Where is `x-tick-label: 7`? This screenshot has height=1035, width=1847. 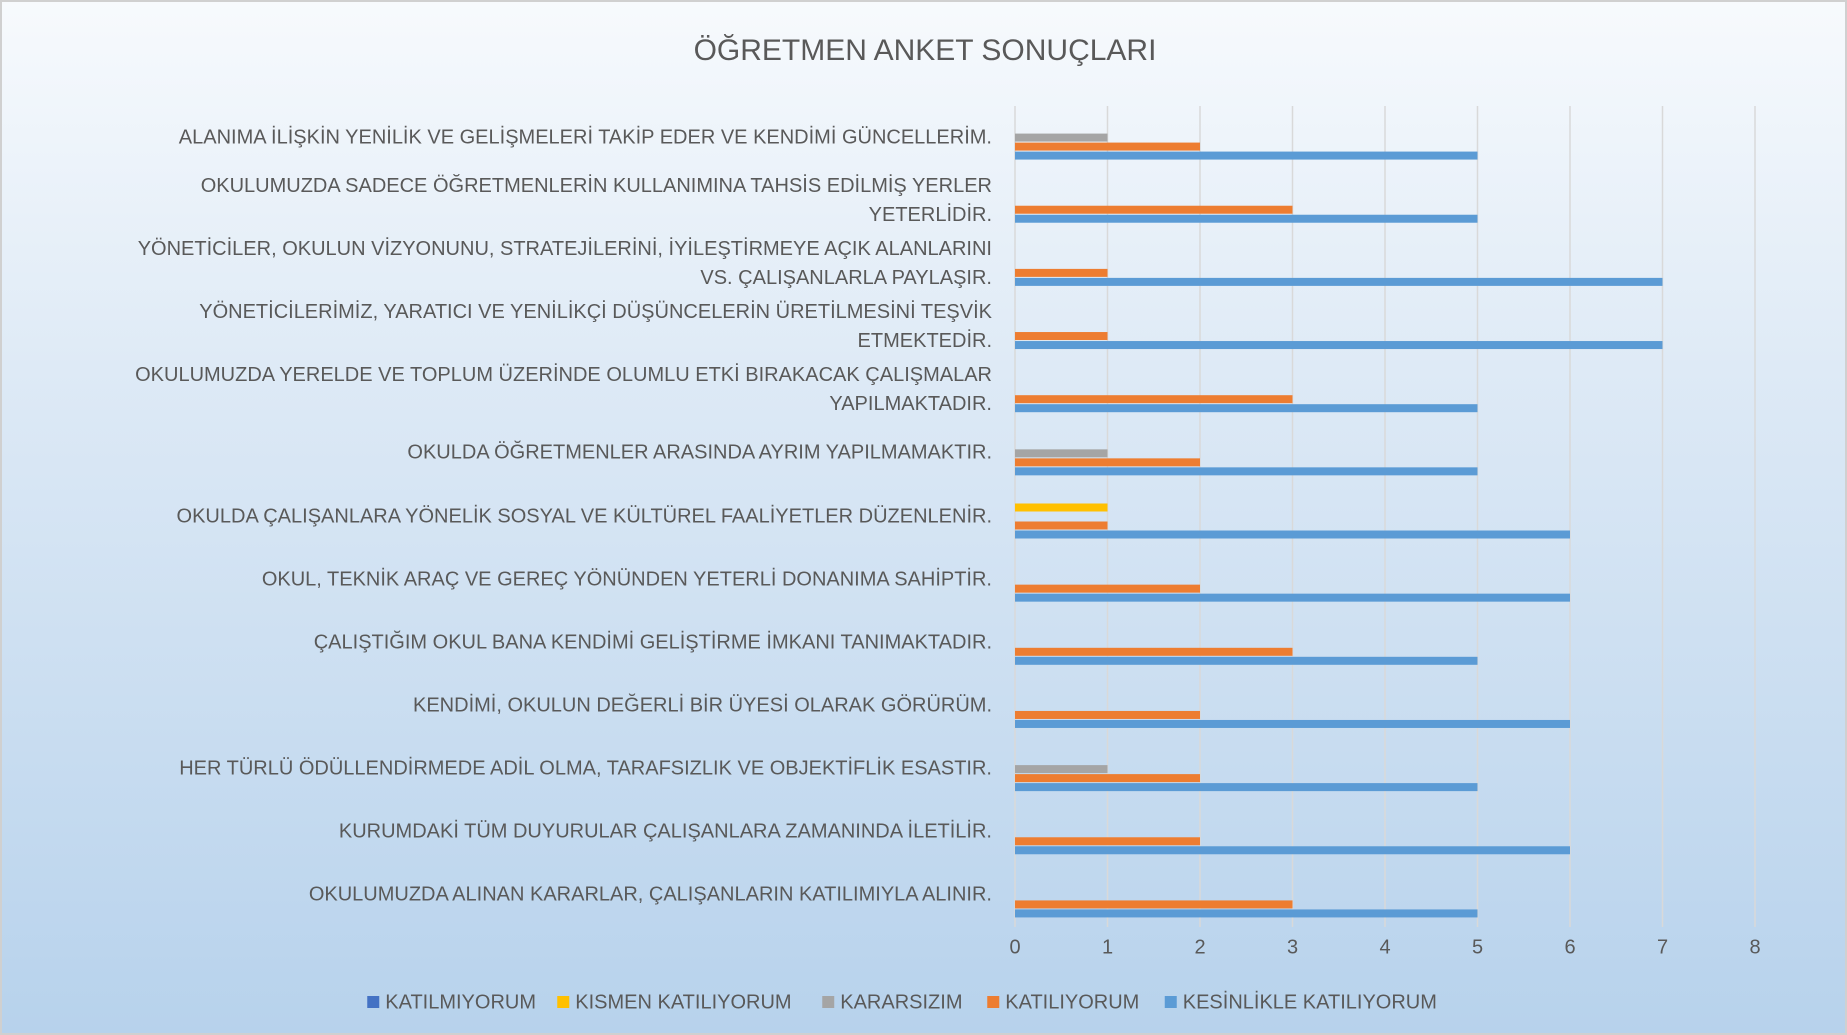
x-tick-label: 7 is located at coordinates (1662, 947).